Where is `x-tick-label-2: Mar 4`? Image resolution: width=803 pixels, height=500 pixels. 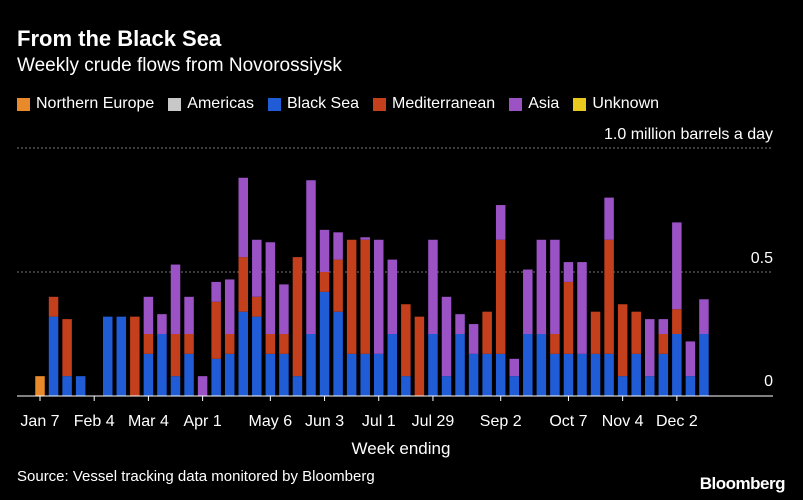 x-tick-label-2: Mar 4 is located at coordinates (148, 421).